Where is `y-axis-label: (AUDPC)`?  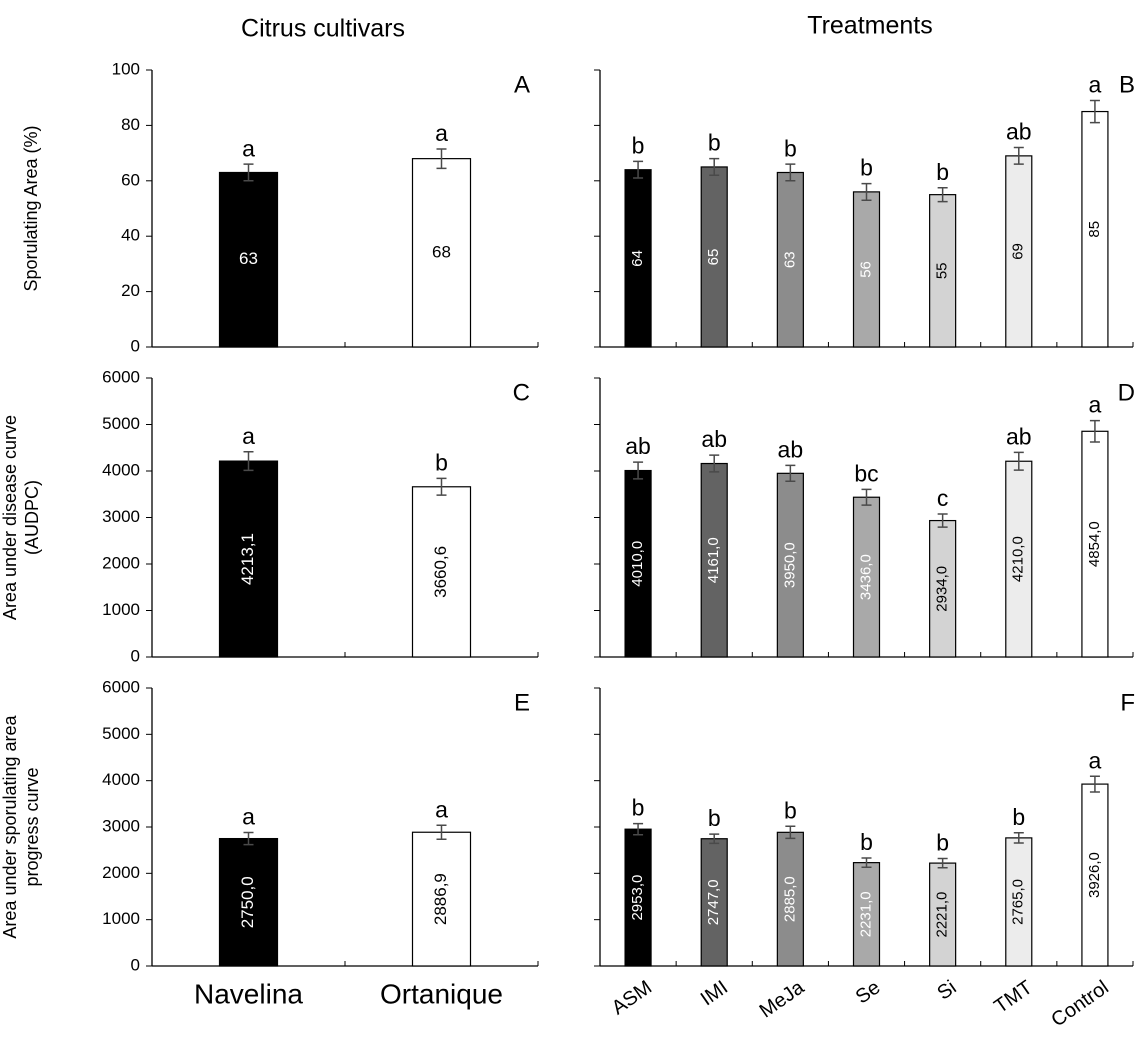
y-axis-label: (AUDPC) is located at coordinates (32, 517).